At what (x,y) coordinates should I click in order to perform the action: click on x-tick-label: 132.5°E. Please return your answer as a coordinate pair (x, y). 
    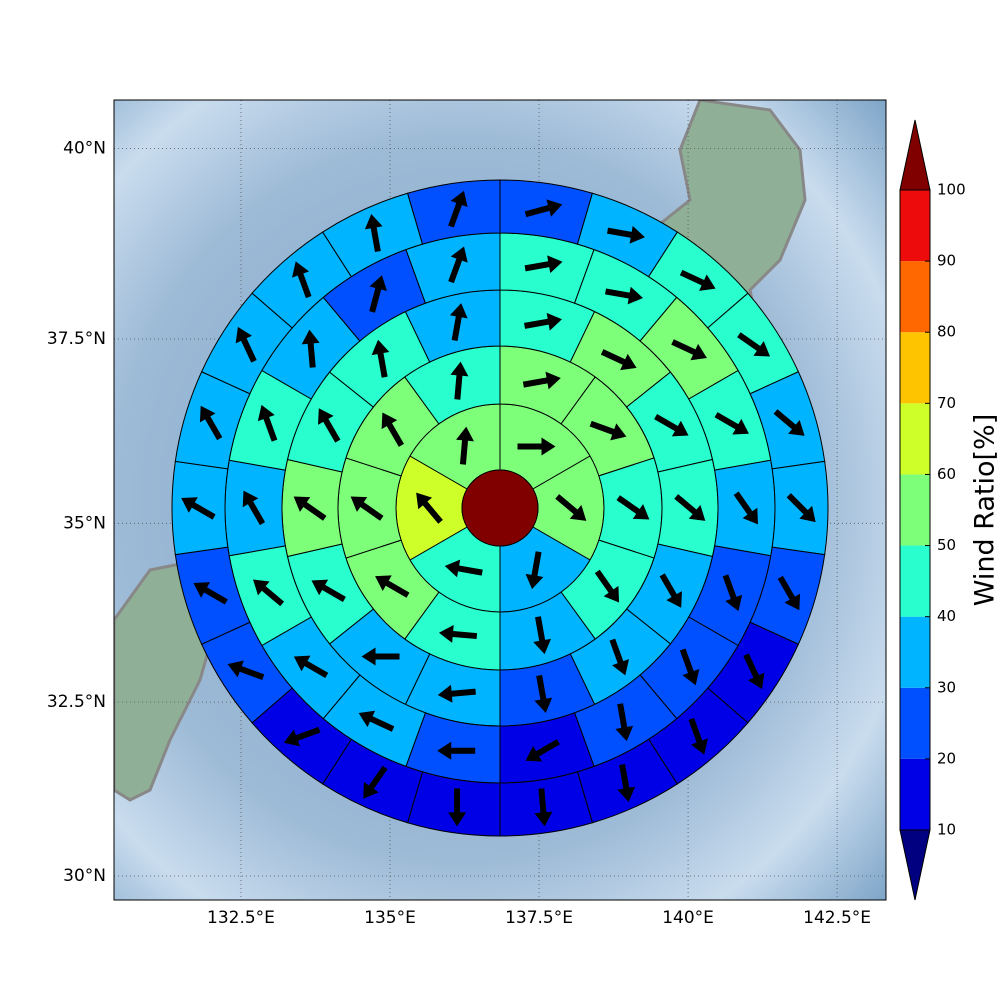
    Looking at the image, I should click on (241, 918).